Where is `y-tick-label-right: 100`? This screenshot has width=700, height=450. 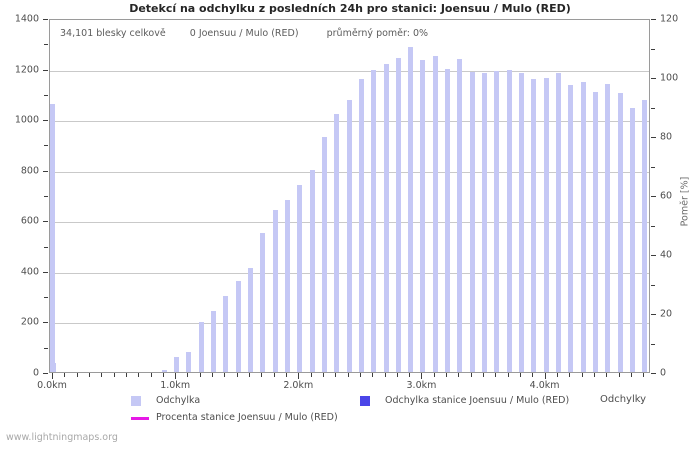
y-tick-label-right: 100 is located at coordinates (669, 78).